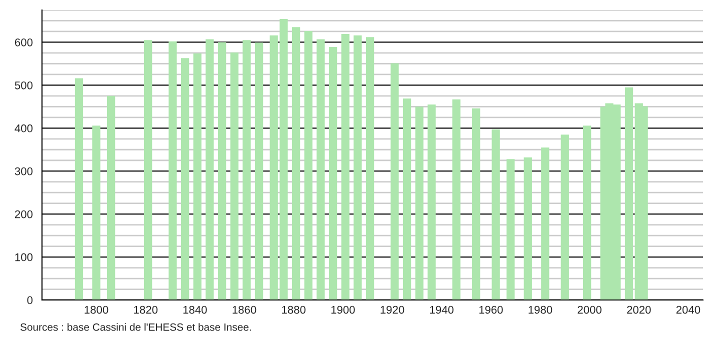 The width and height of the screenshot is (710, 340). I want to click on x-tick-label: 2040, so click(688, 310).